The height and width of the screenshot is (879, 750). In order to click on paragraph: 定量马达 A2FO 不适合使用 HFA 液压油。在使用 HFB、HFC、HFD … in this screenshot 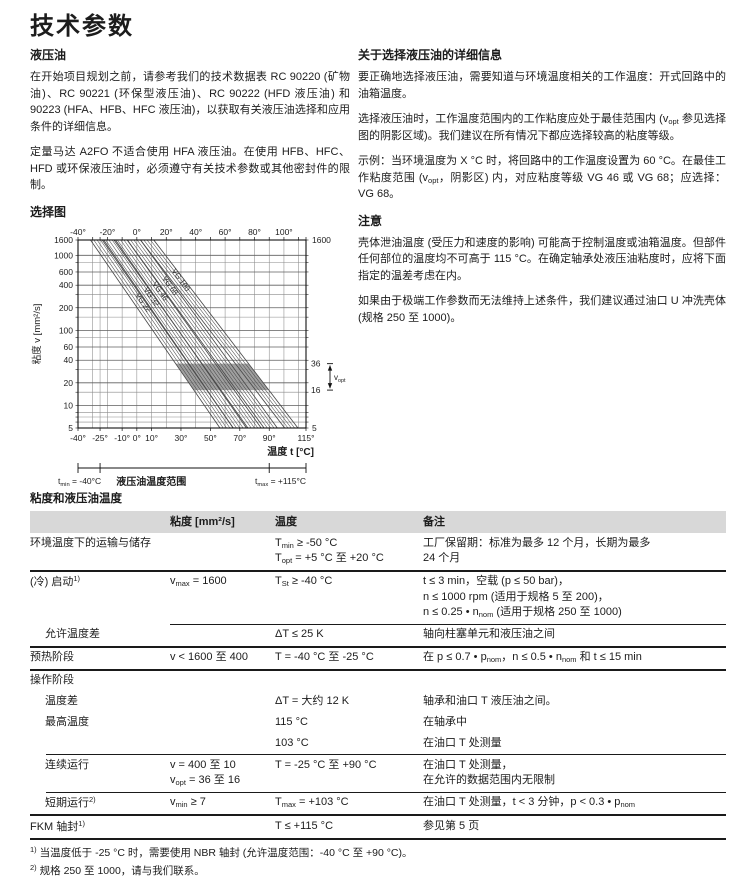, I will do `click(190, 168)`.